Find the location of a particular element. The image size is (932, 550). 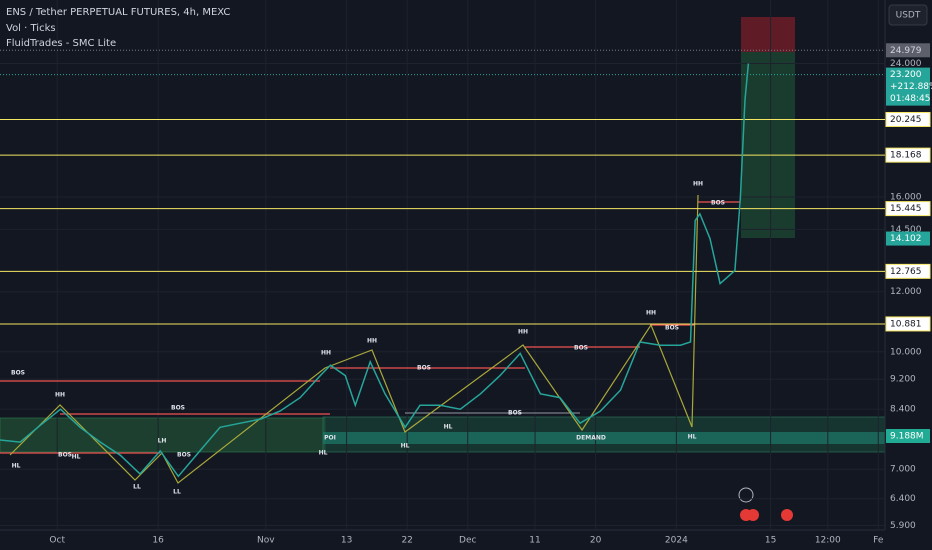

level-tag: 12.765 is located at coordinates (906, 272).